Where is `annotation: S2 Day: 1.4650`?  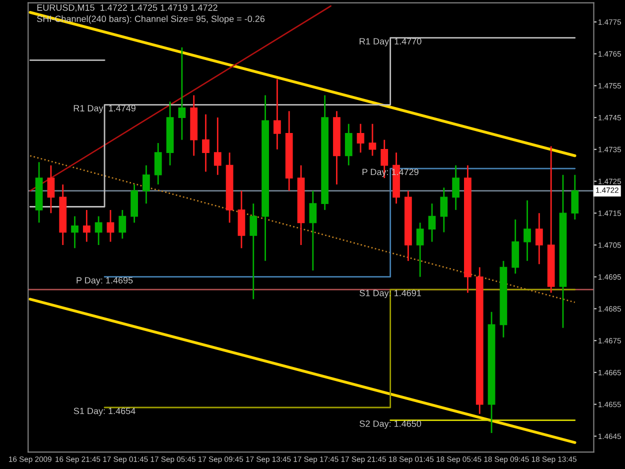
annotation: S2 Day: 1.4650 is located at coordinates (391, 424).